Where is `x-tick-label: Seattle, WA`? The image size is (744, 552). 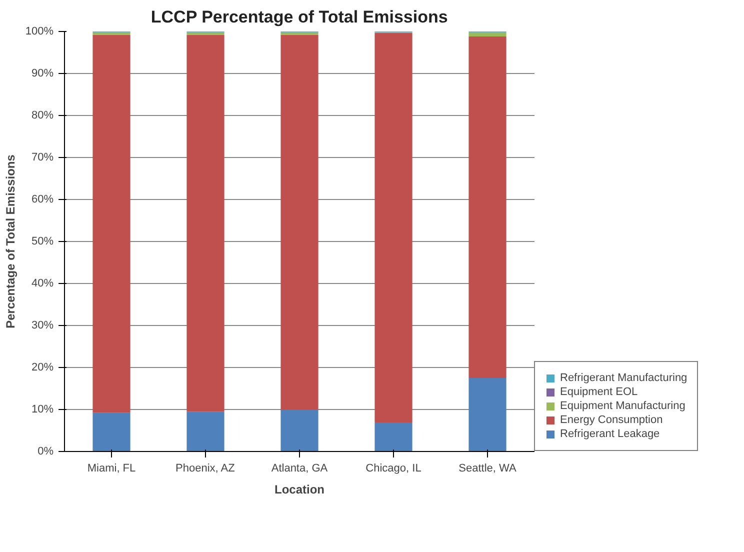 x-tick-label: Seattle, WA is located at coordinates (487, 468).